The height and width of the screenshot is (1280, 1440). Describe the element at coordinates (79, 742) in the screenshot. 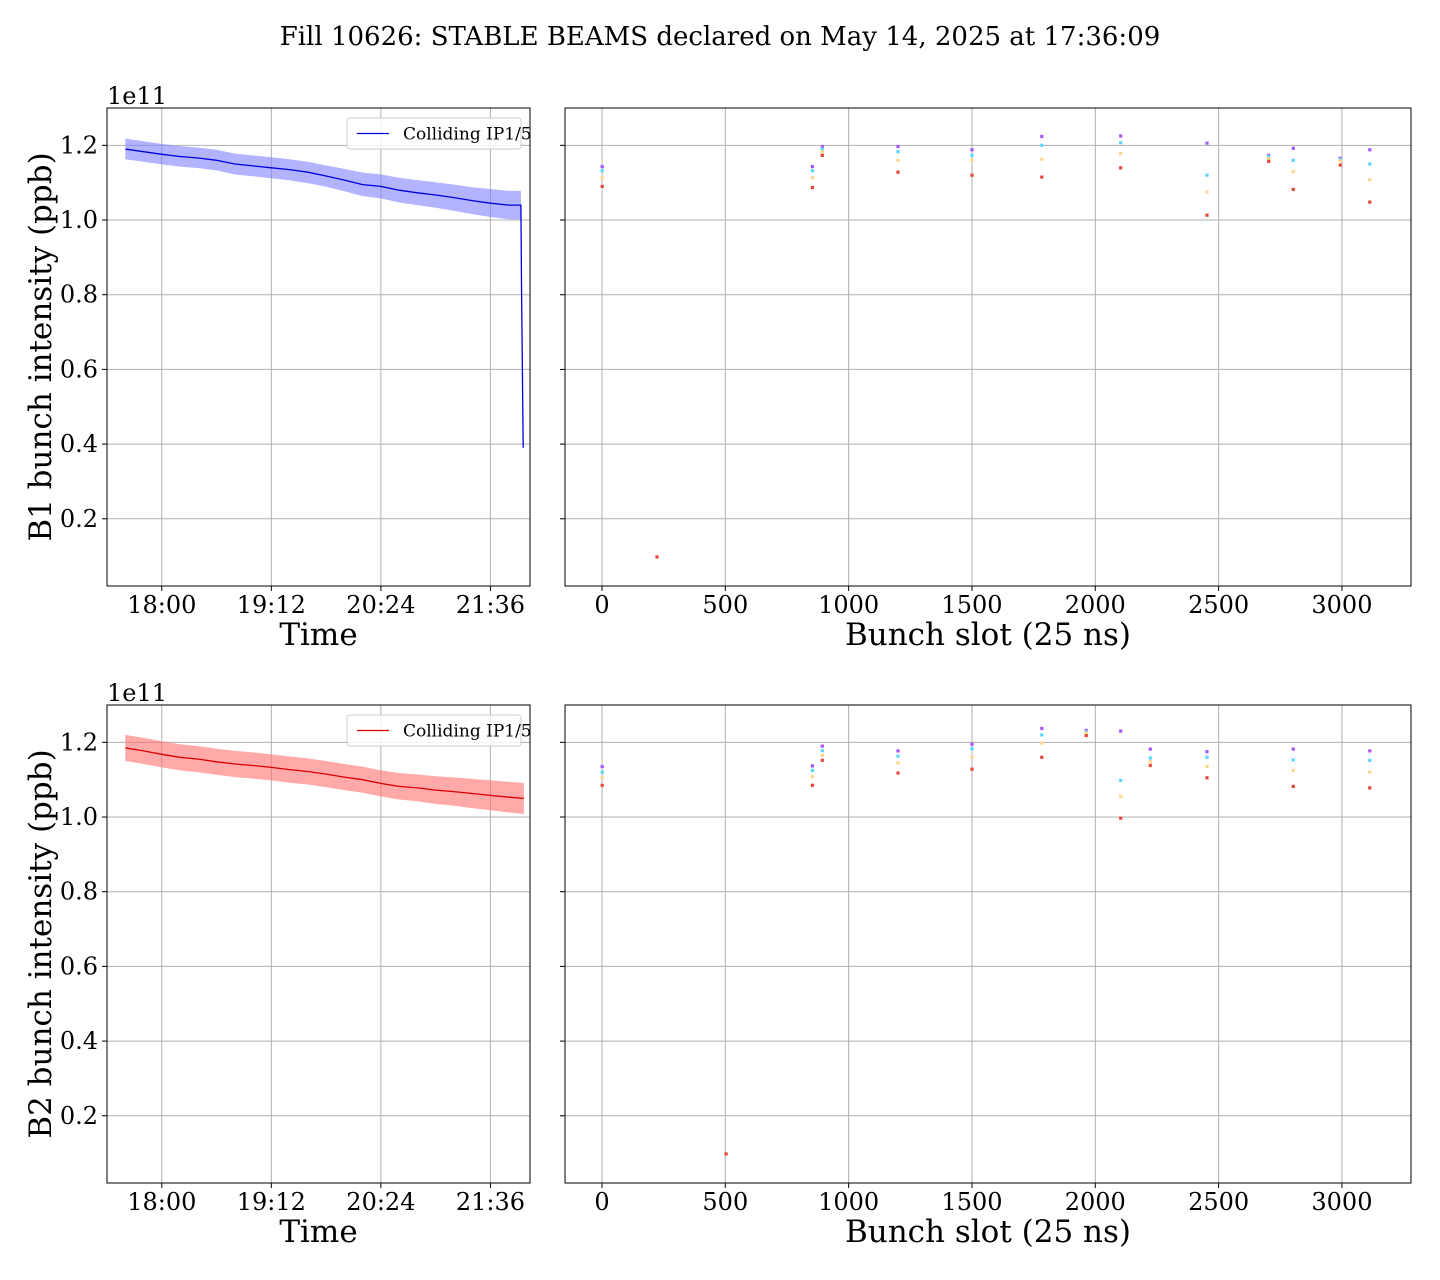

I see `y-tick-label: 1.2` at that location.